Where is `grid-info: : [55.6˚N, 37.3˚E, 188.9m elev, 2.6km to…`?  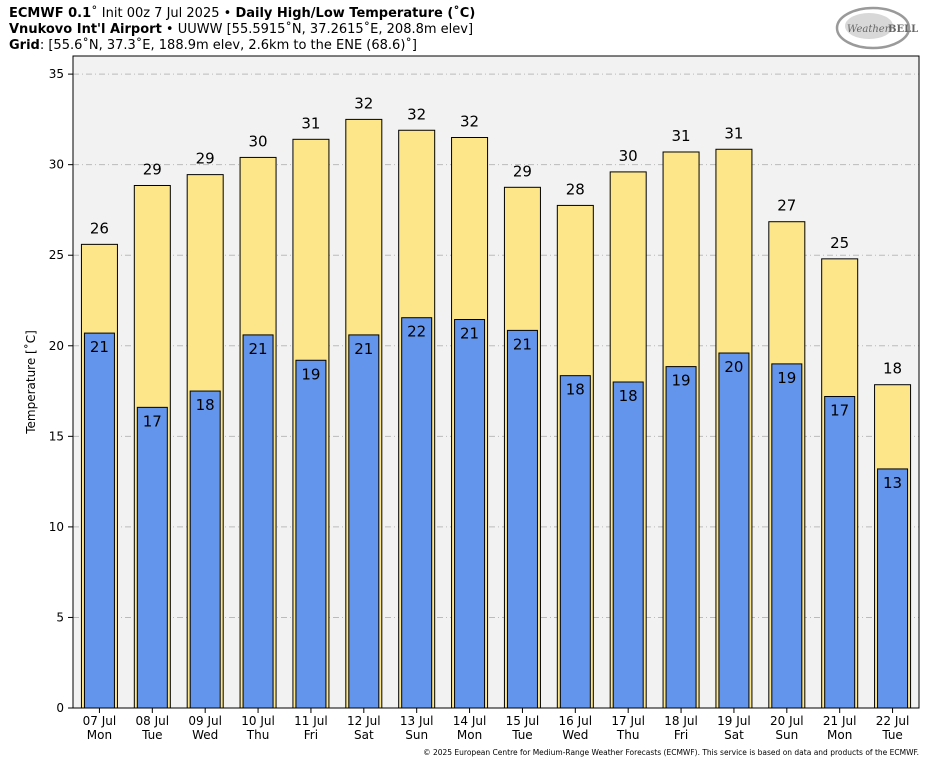 grid-info: : [55.6˚N, 37.3˚E, 188.9m elev, 2.6km to… is located at coordinates (228, 45).